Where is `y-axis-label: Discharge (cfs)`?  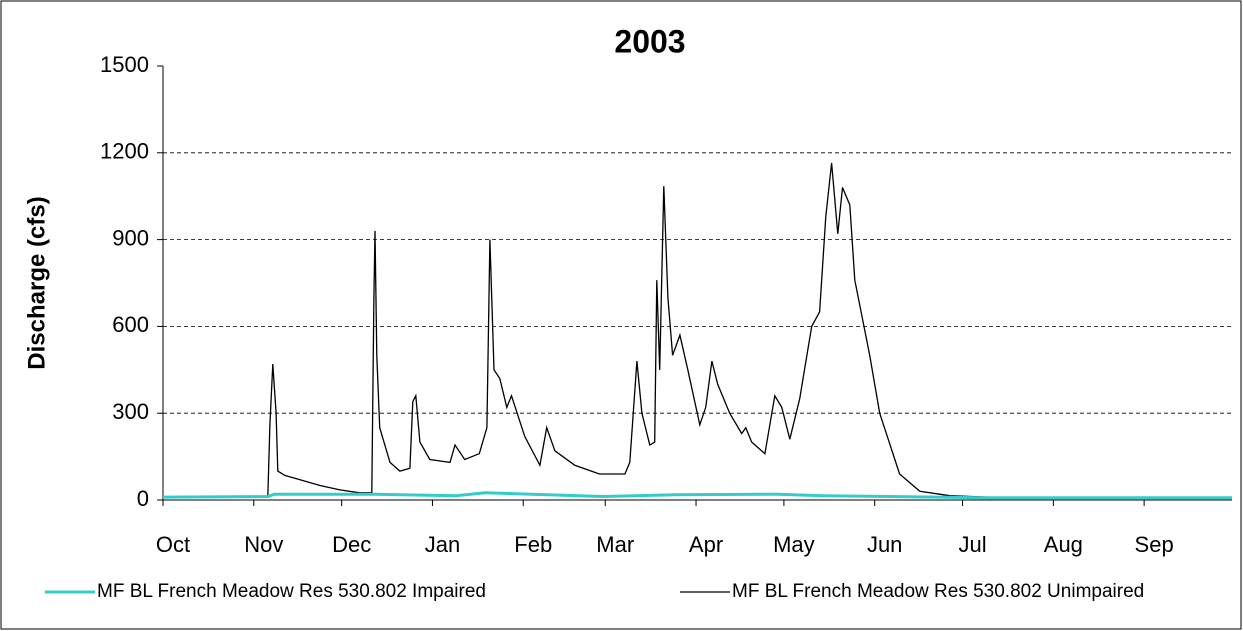
y-axis-label: Discharge (cfs) is located at coordinates (36, 282).